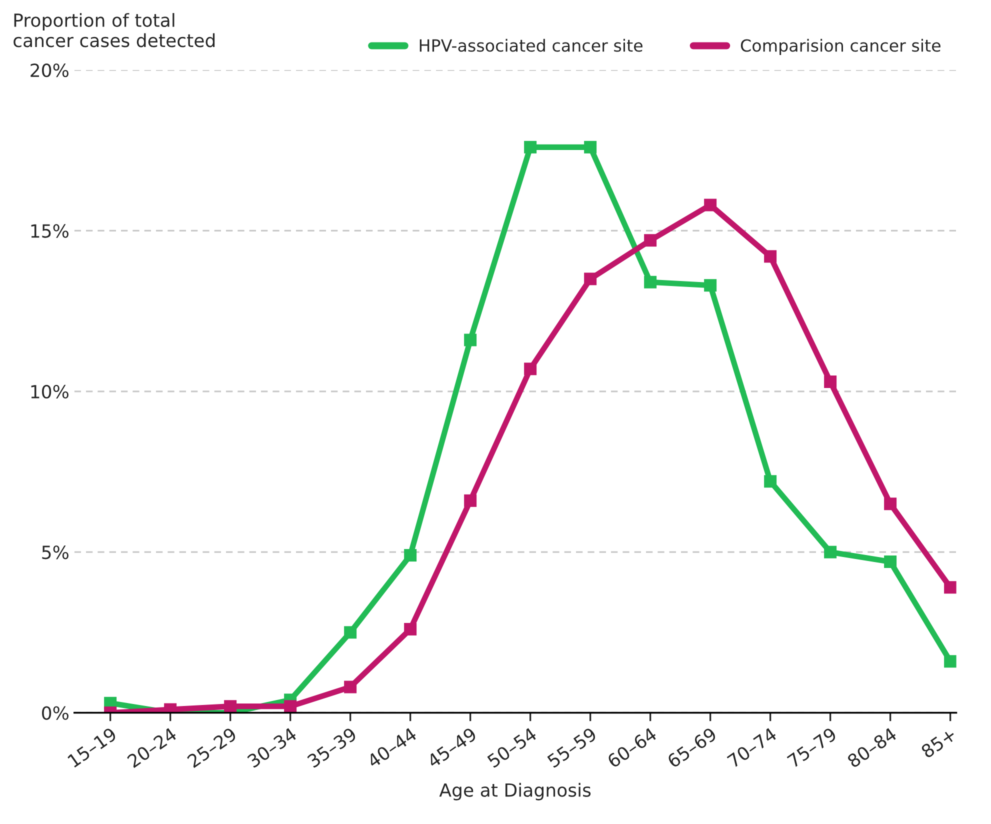 The width and height of the screenshot is (991, 824). What do you see at coordinates (515, 791) in the screenshot?
I see `x-axis-title: Age at Diagnosis` at bounding box center [515, 791].